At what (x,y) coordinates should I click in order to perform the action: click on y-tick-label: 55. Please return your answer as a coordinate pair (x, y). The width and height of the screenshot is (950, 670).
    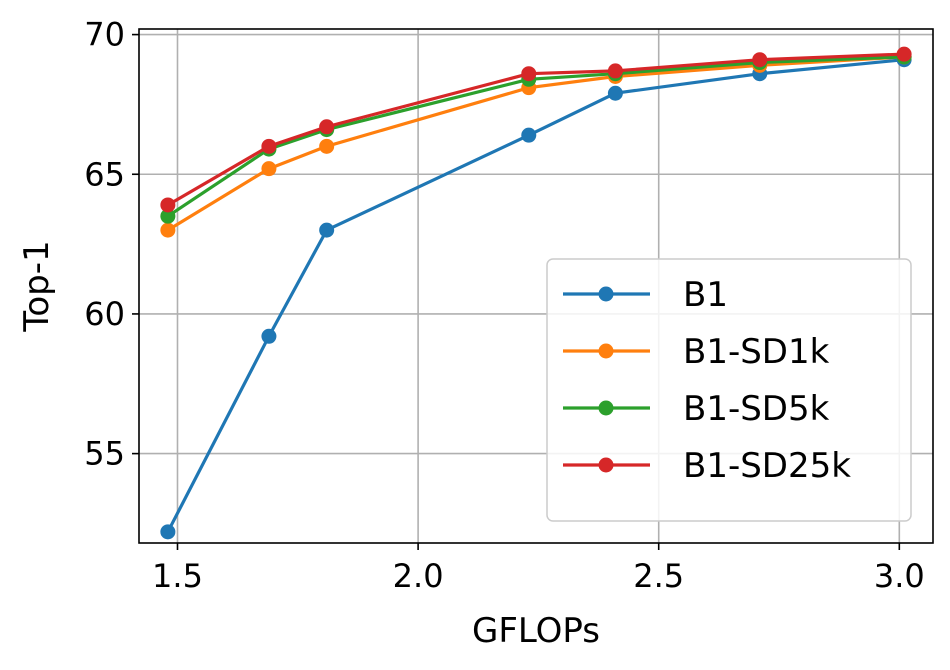
    Looking at the image, I should click on (104, 454).